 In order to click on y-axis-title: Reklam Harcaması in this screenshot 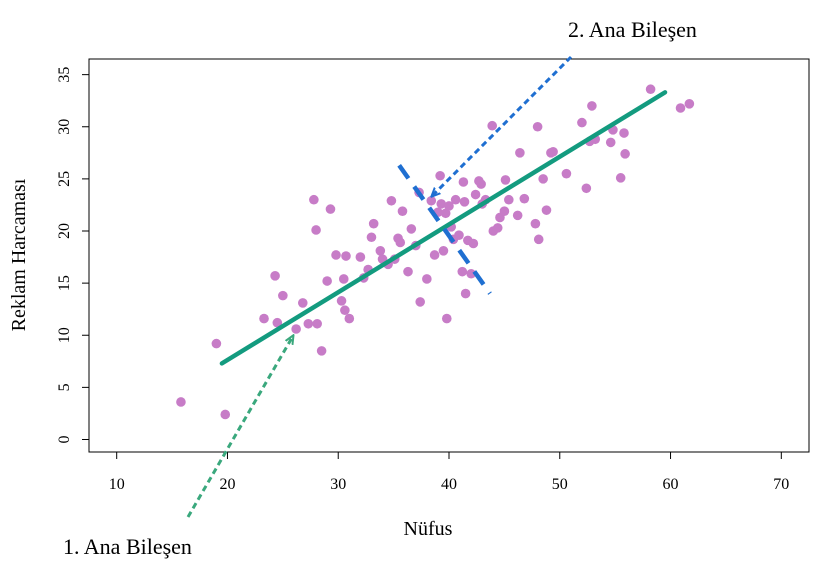, I will do `click(19, 254)`.